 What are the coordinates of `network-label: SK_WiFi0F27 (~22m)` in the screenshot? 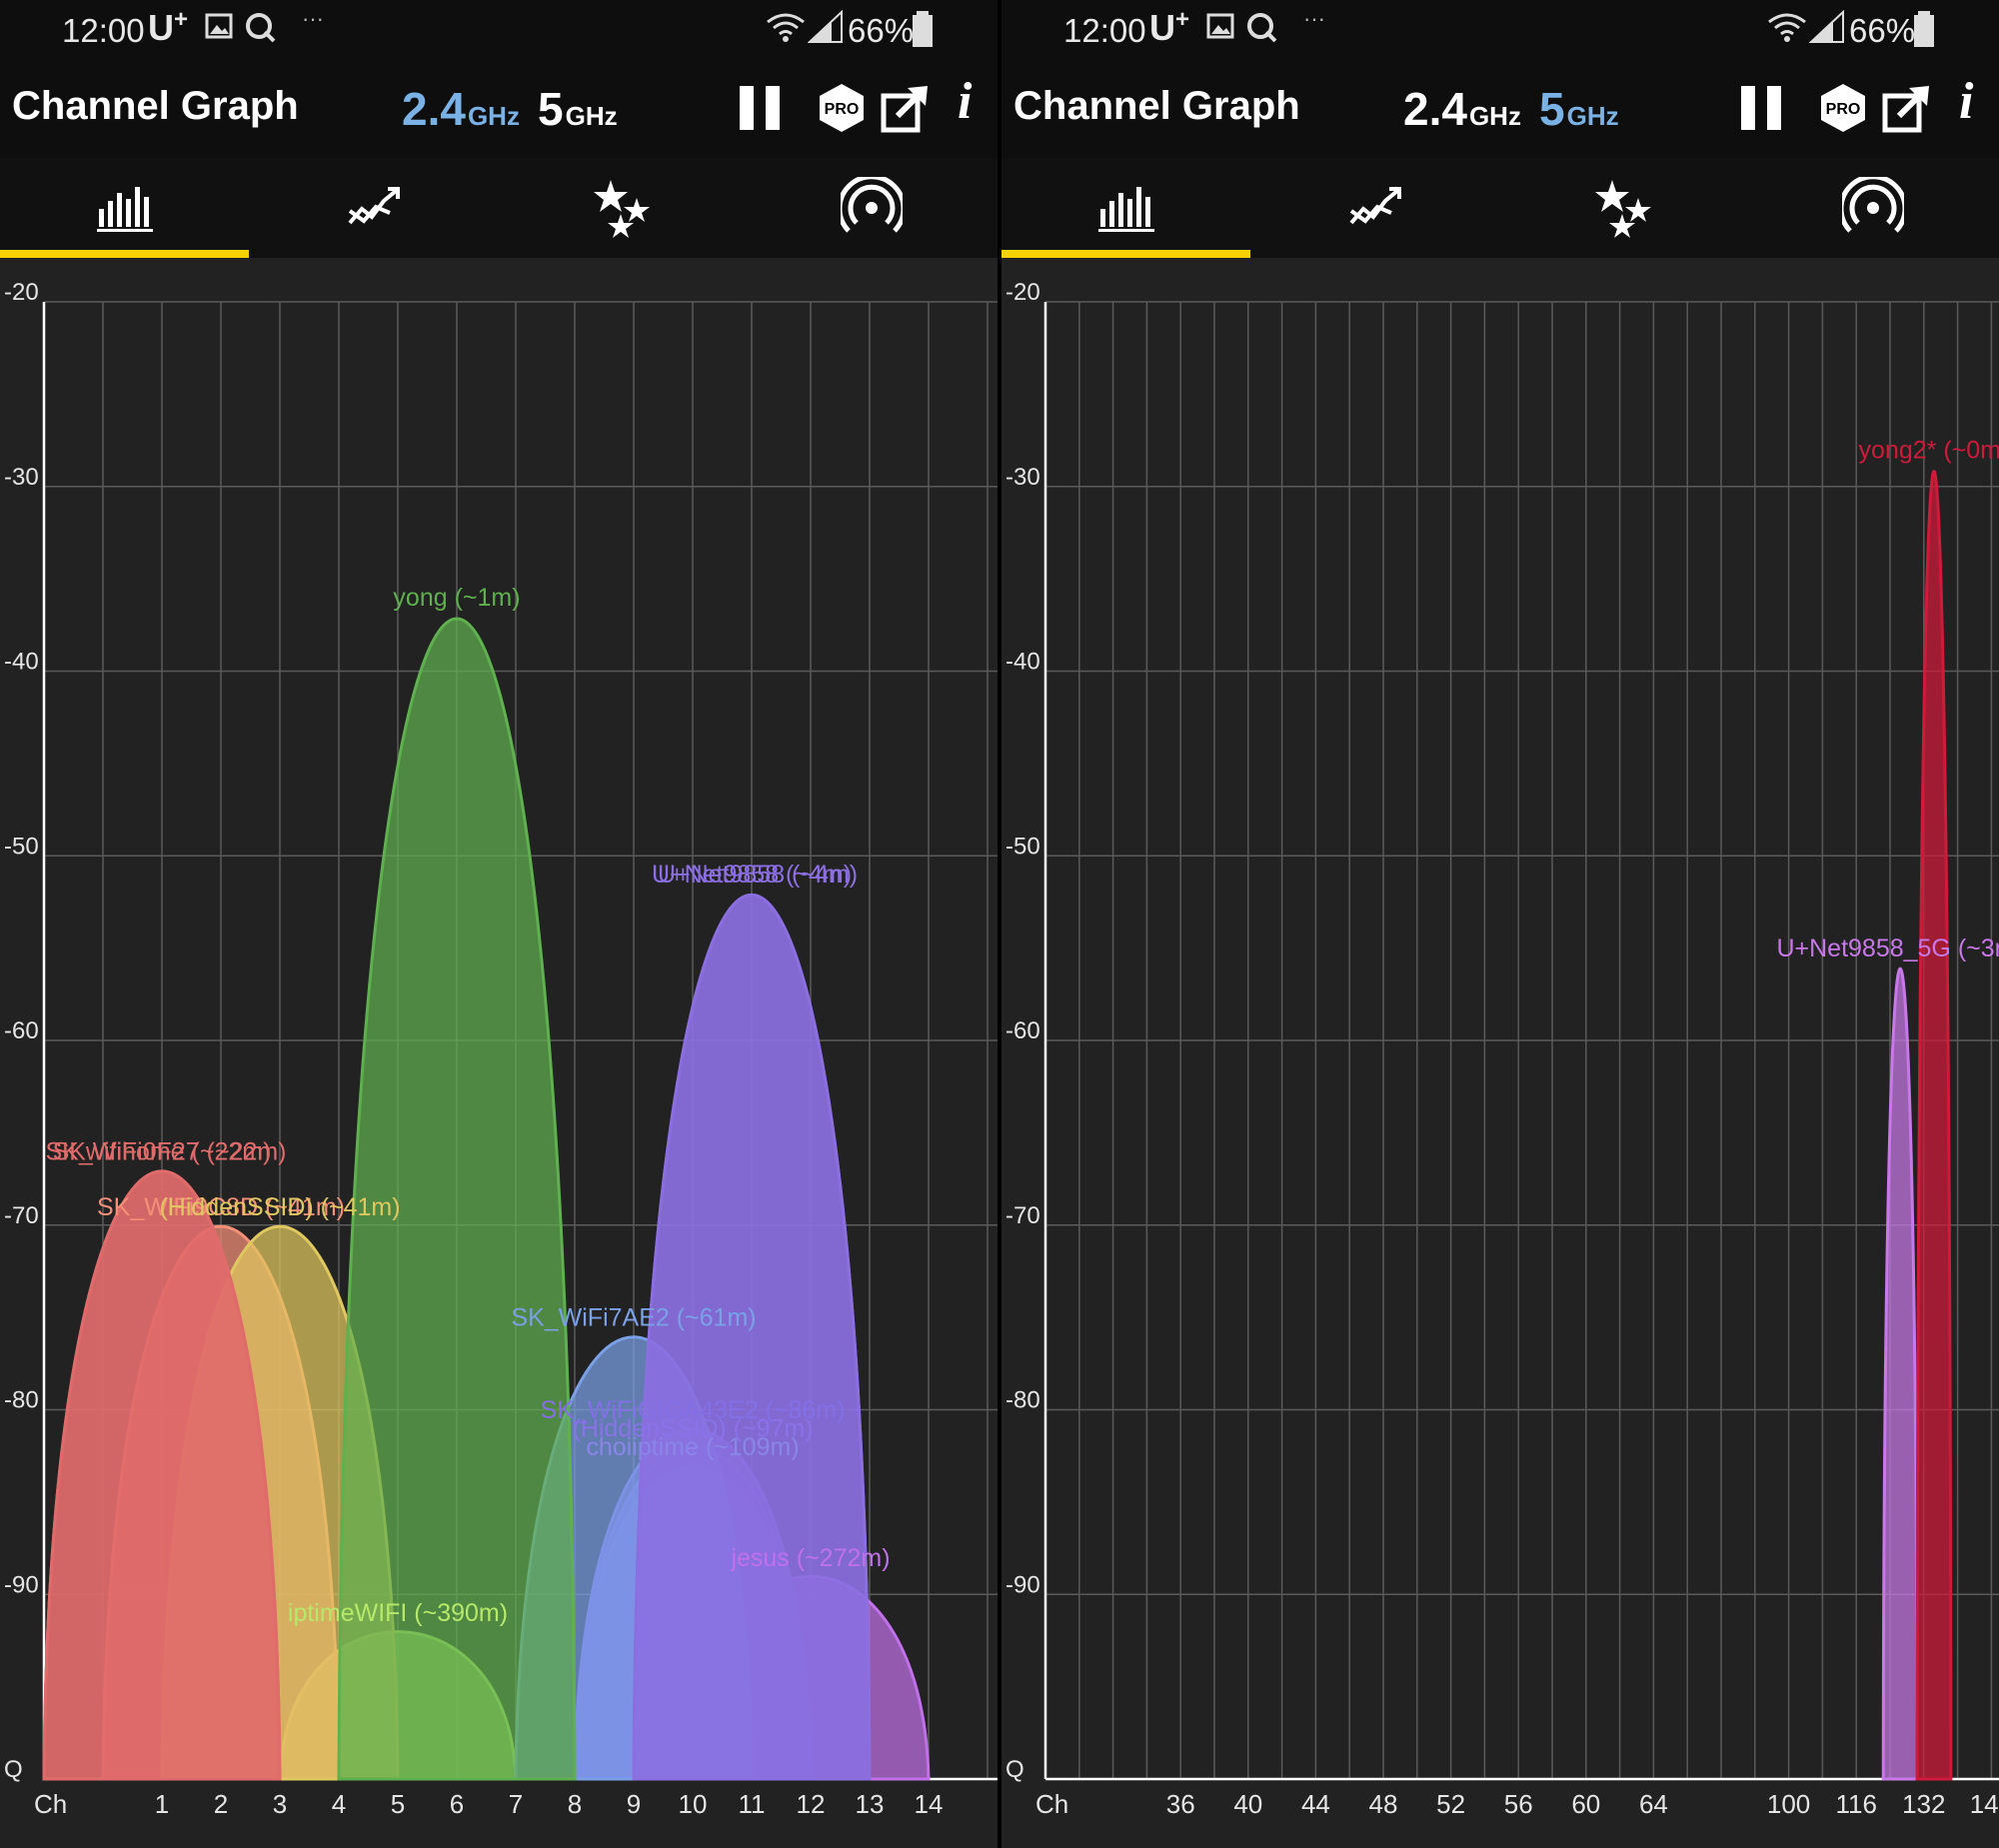 It's located at (165, 1151).